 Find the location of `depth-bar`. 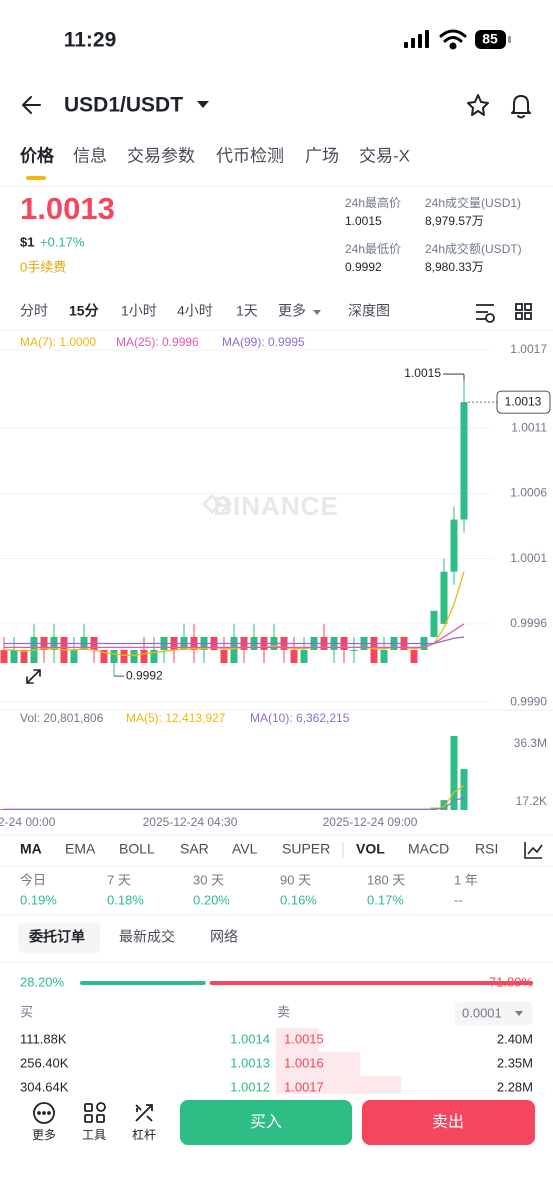

depth-bar is located at coordinates (297, 1040).